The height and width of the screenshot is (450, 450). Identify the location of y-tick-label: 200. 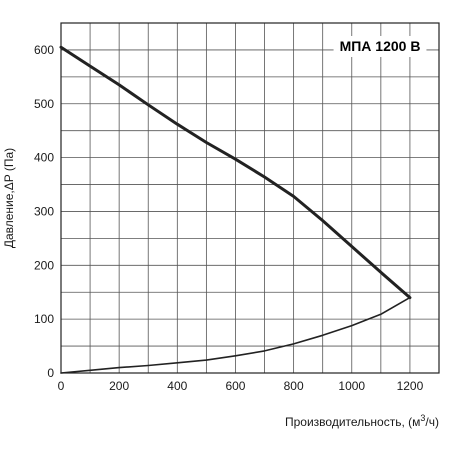
(44, 265).